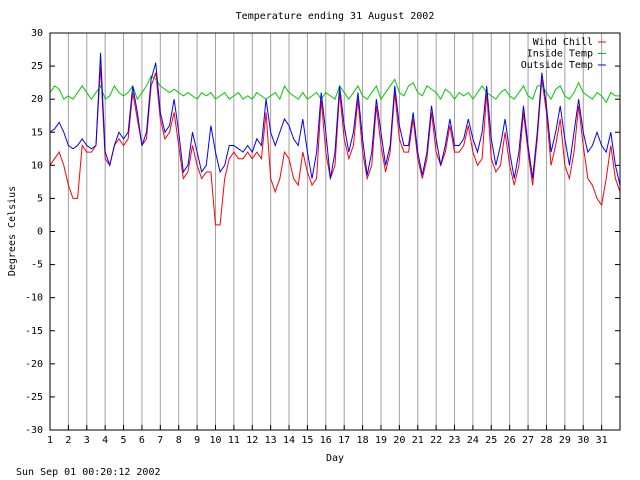 This screenshot has height=480, width=640. I want to click on y-tick-label: 5, so click(40, 198).